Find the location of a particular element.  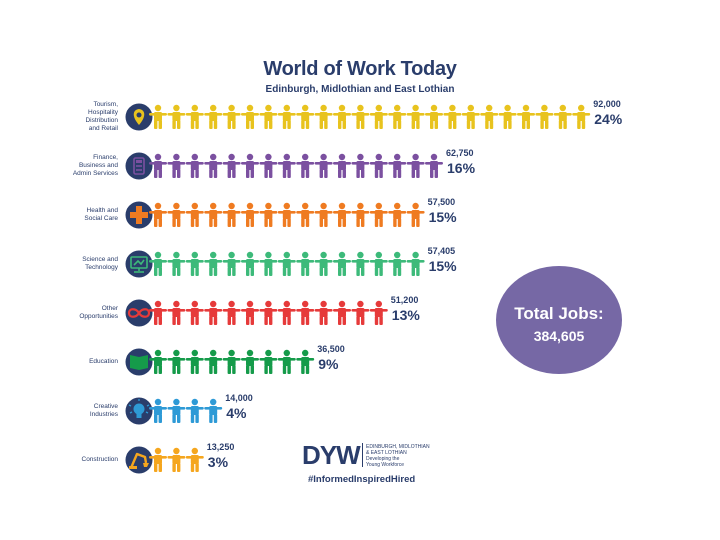

total-jobs-badge: Total Jobs: 384,605 is located at coordinates (559, 320).